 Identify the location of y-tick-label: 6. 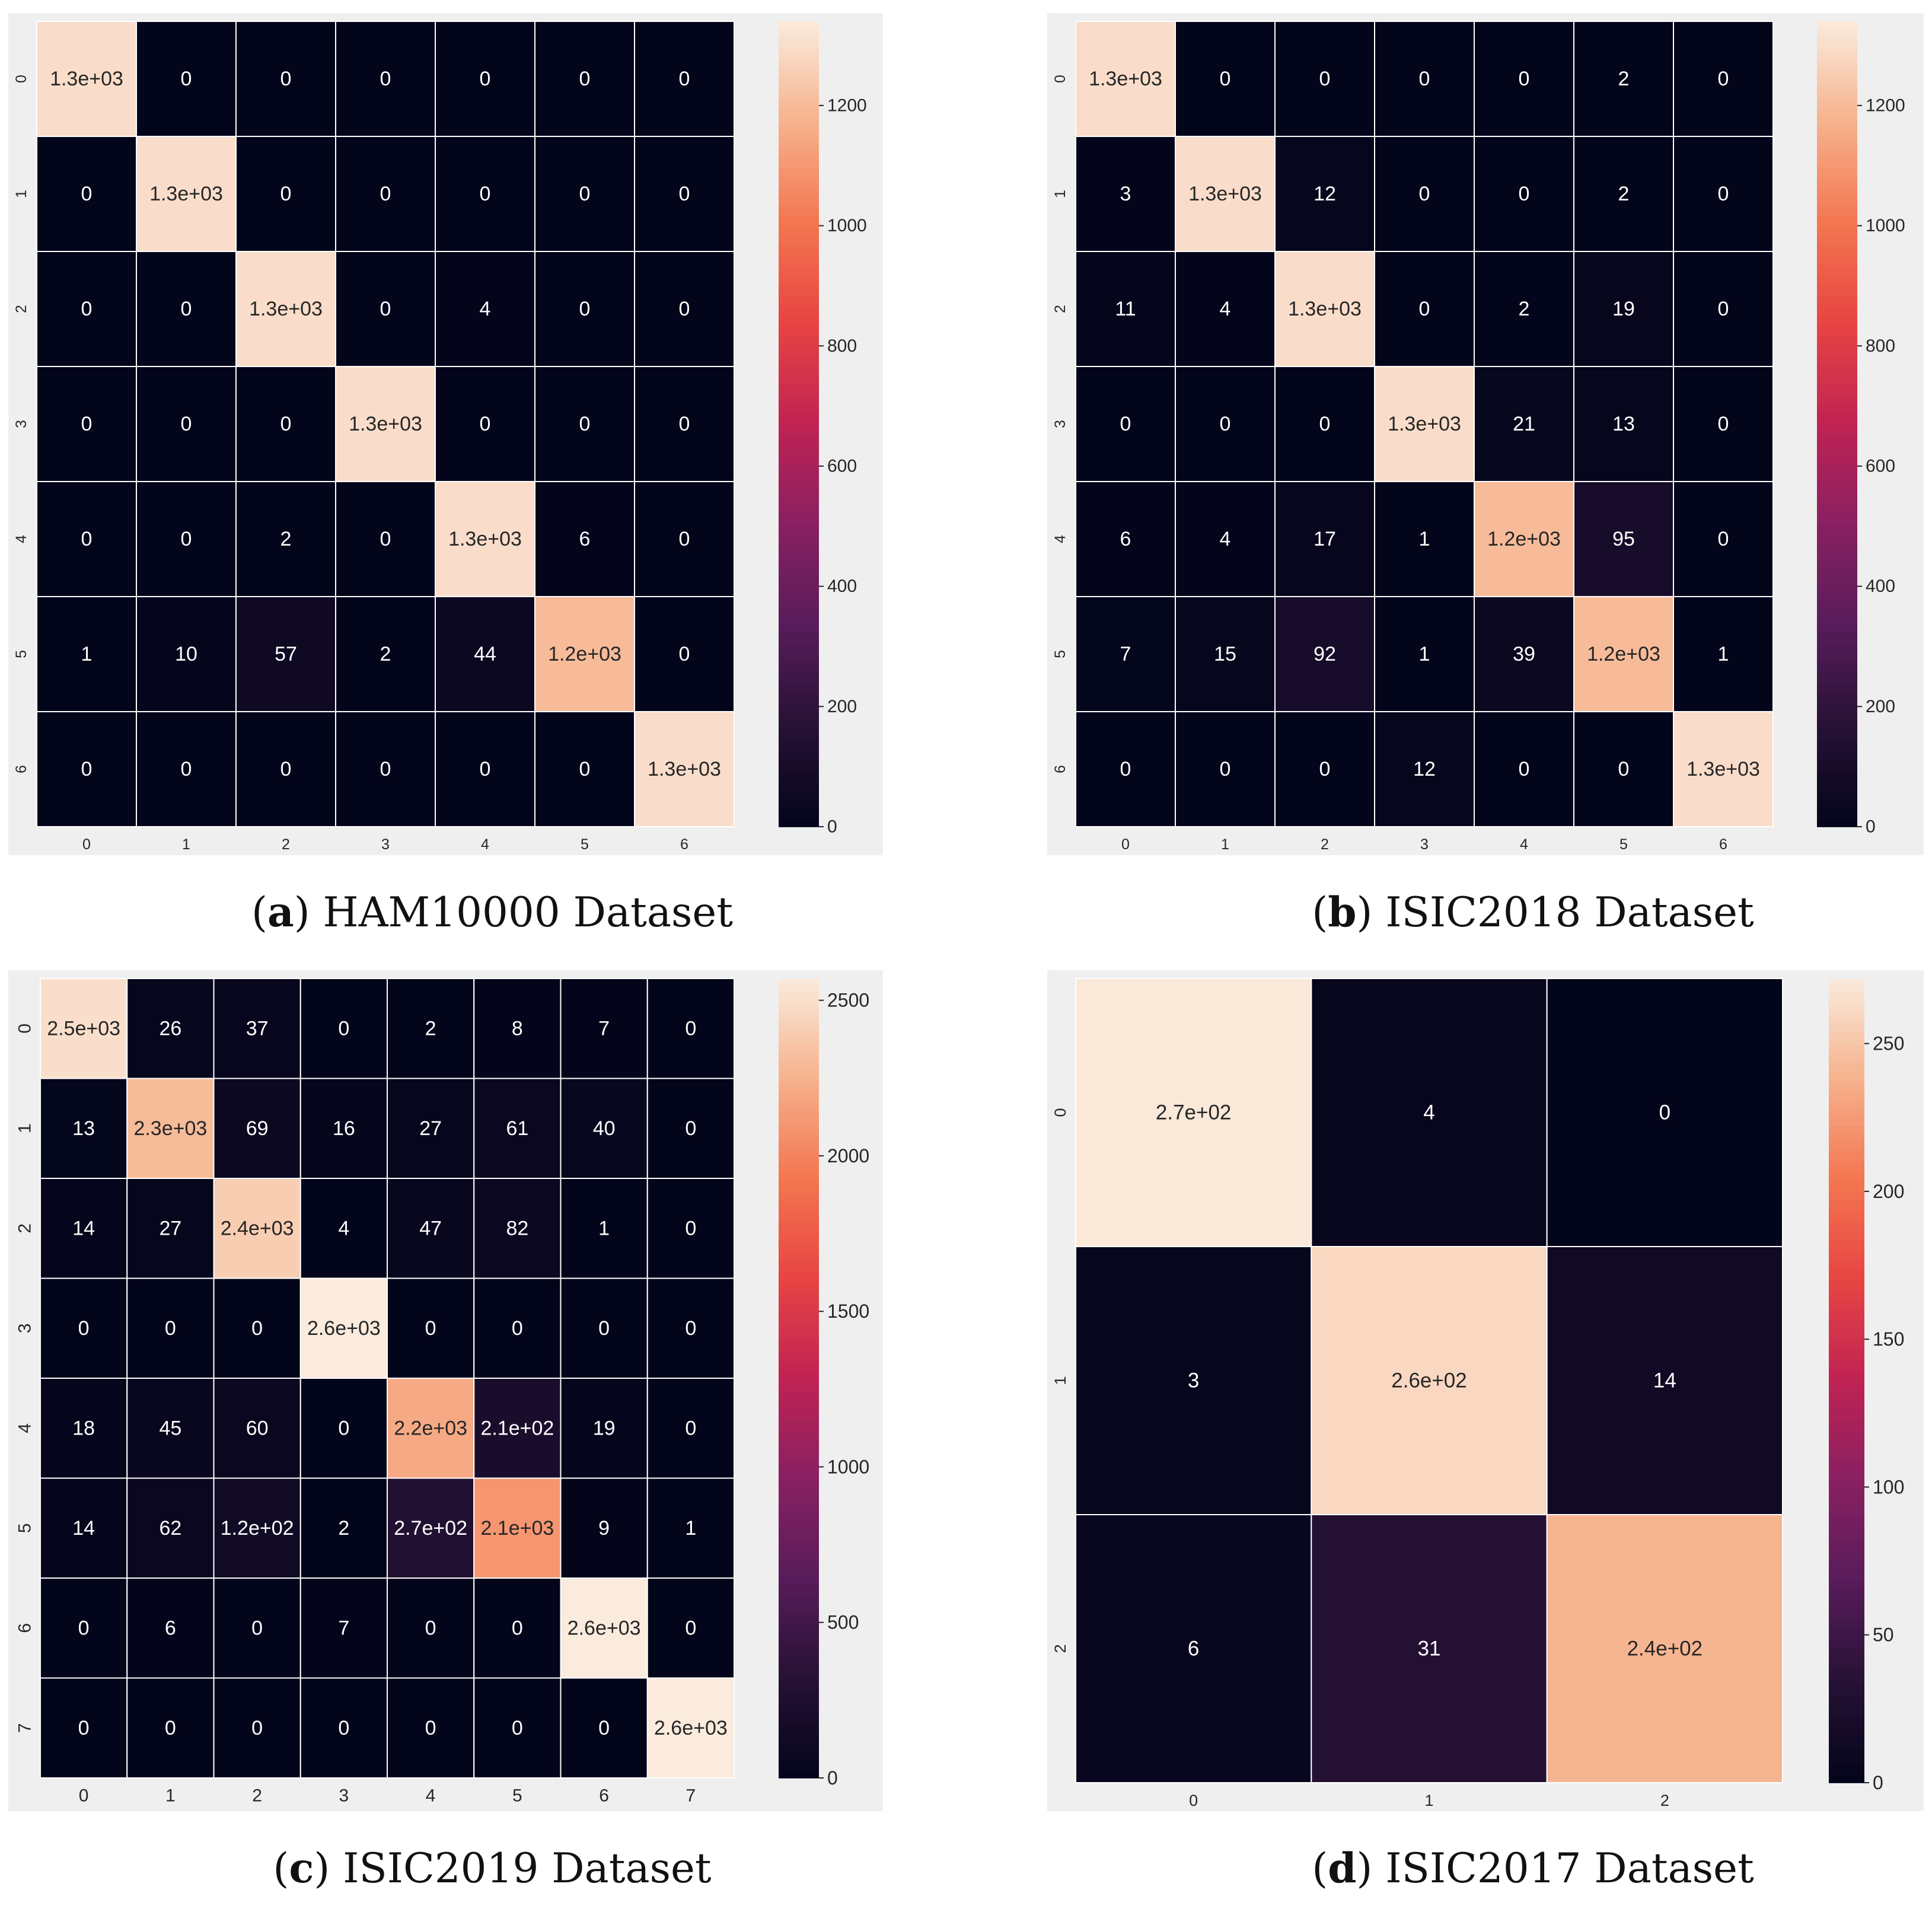
(21, 769).